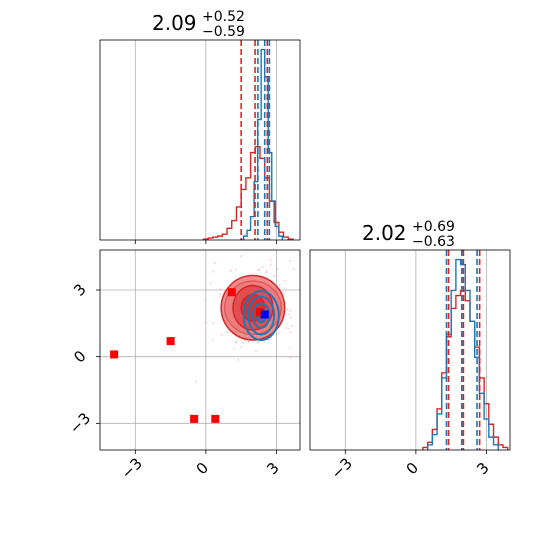 This screenshot has width=550, height=550. Describe the element at coordinates (433, 227) in the screenshot. I see `title-upper-error: +0.69` at that location.